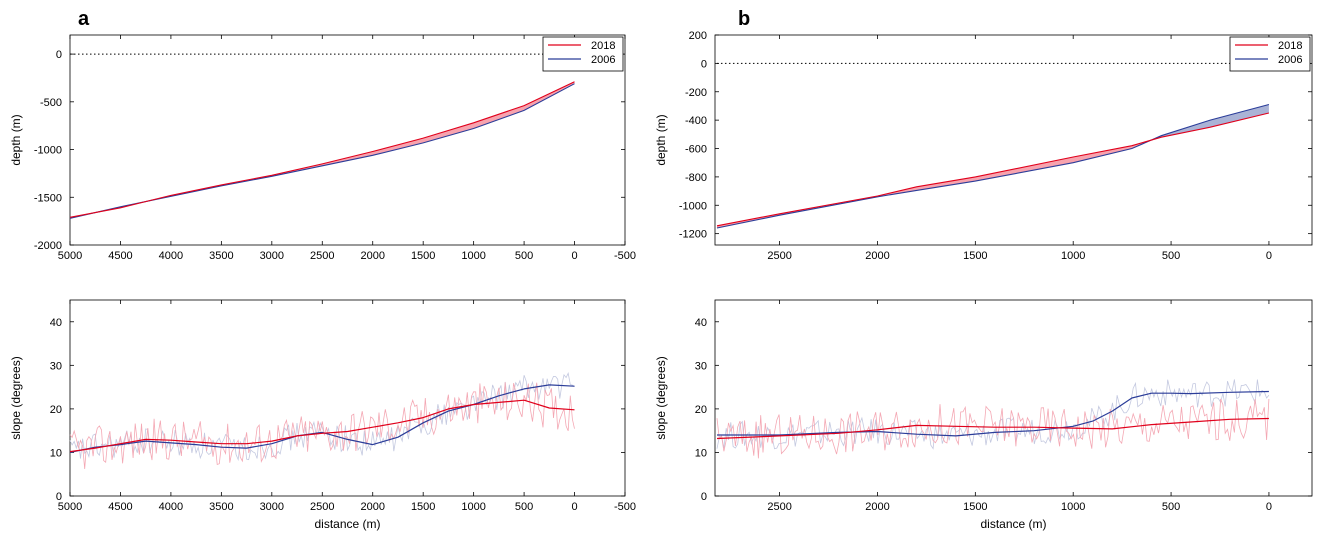 This screenshot has height=539, width=1326. I want to click on y-tick-label: -2000, so click(48, 246).